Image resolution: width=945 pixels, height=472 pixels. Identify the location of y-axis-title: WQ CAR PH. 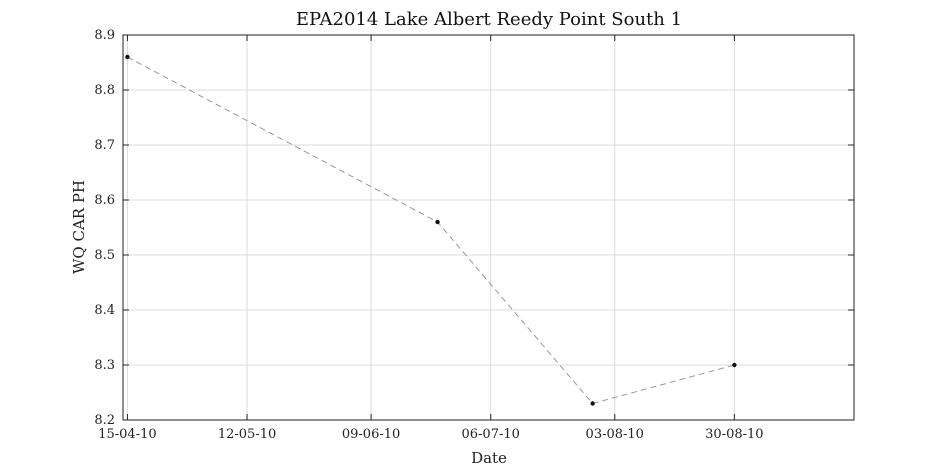
(79, 227).